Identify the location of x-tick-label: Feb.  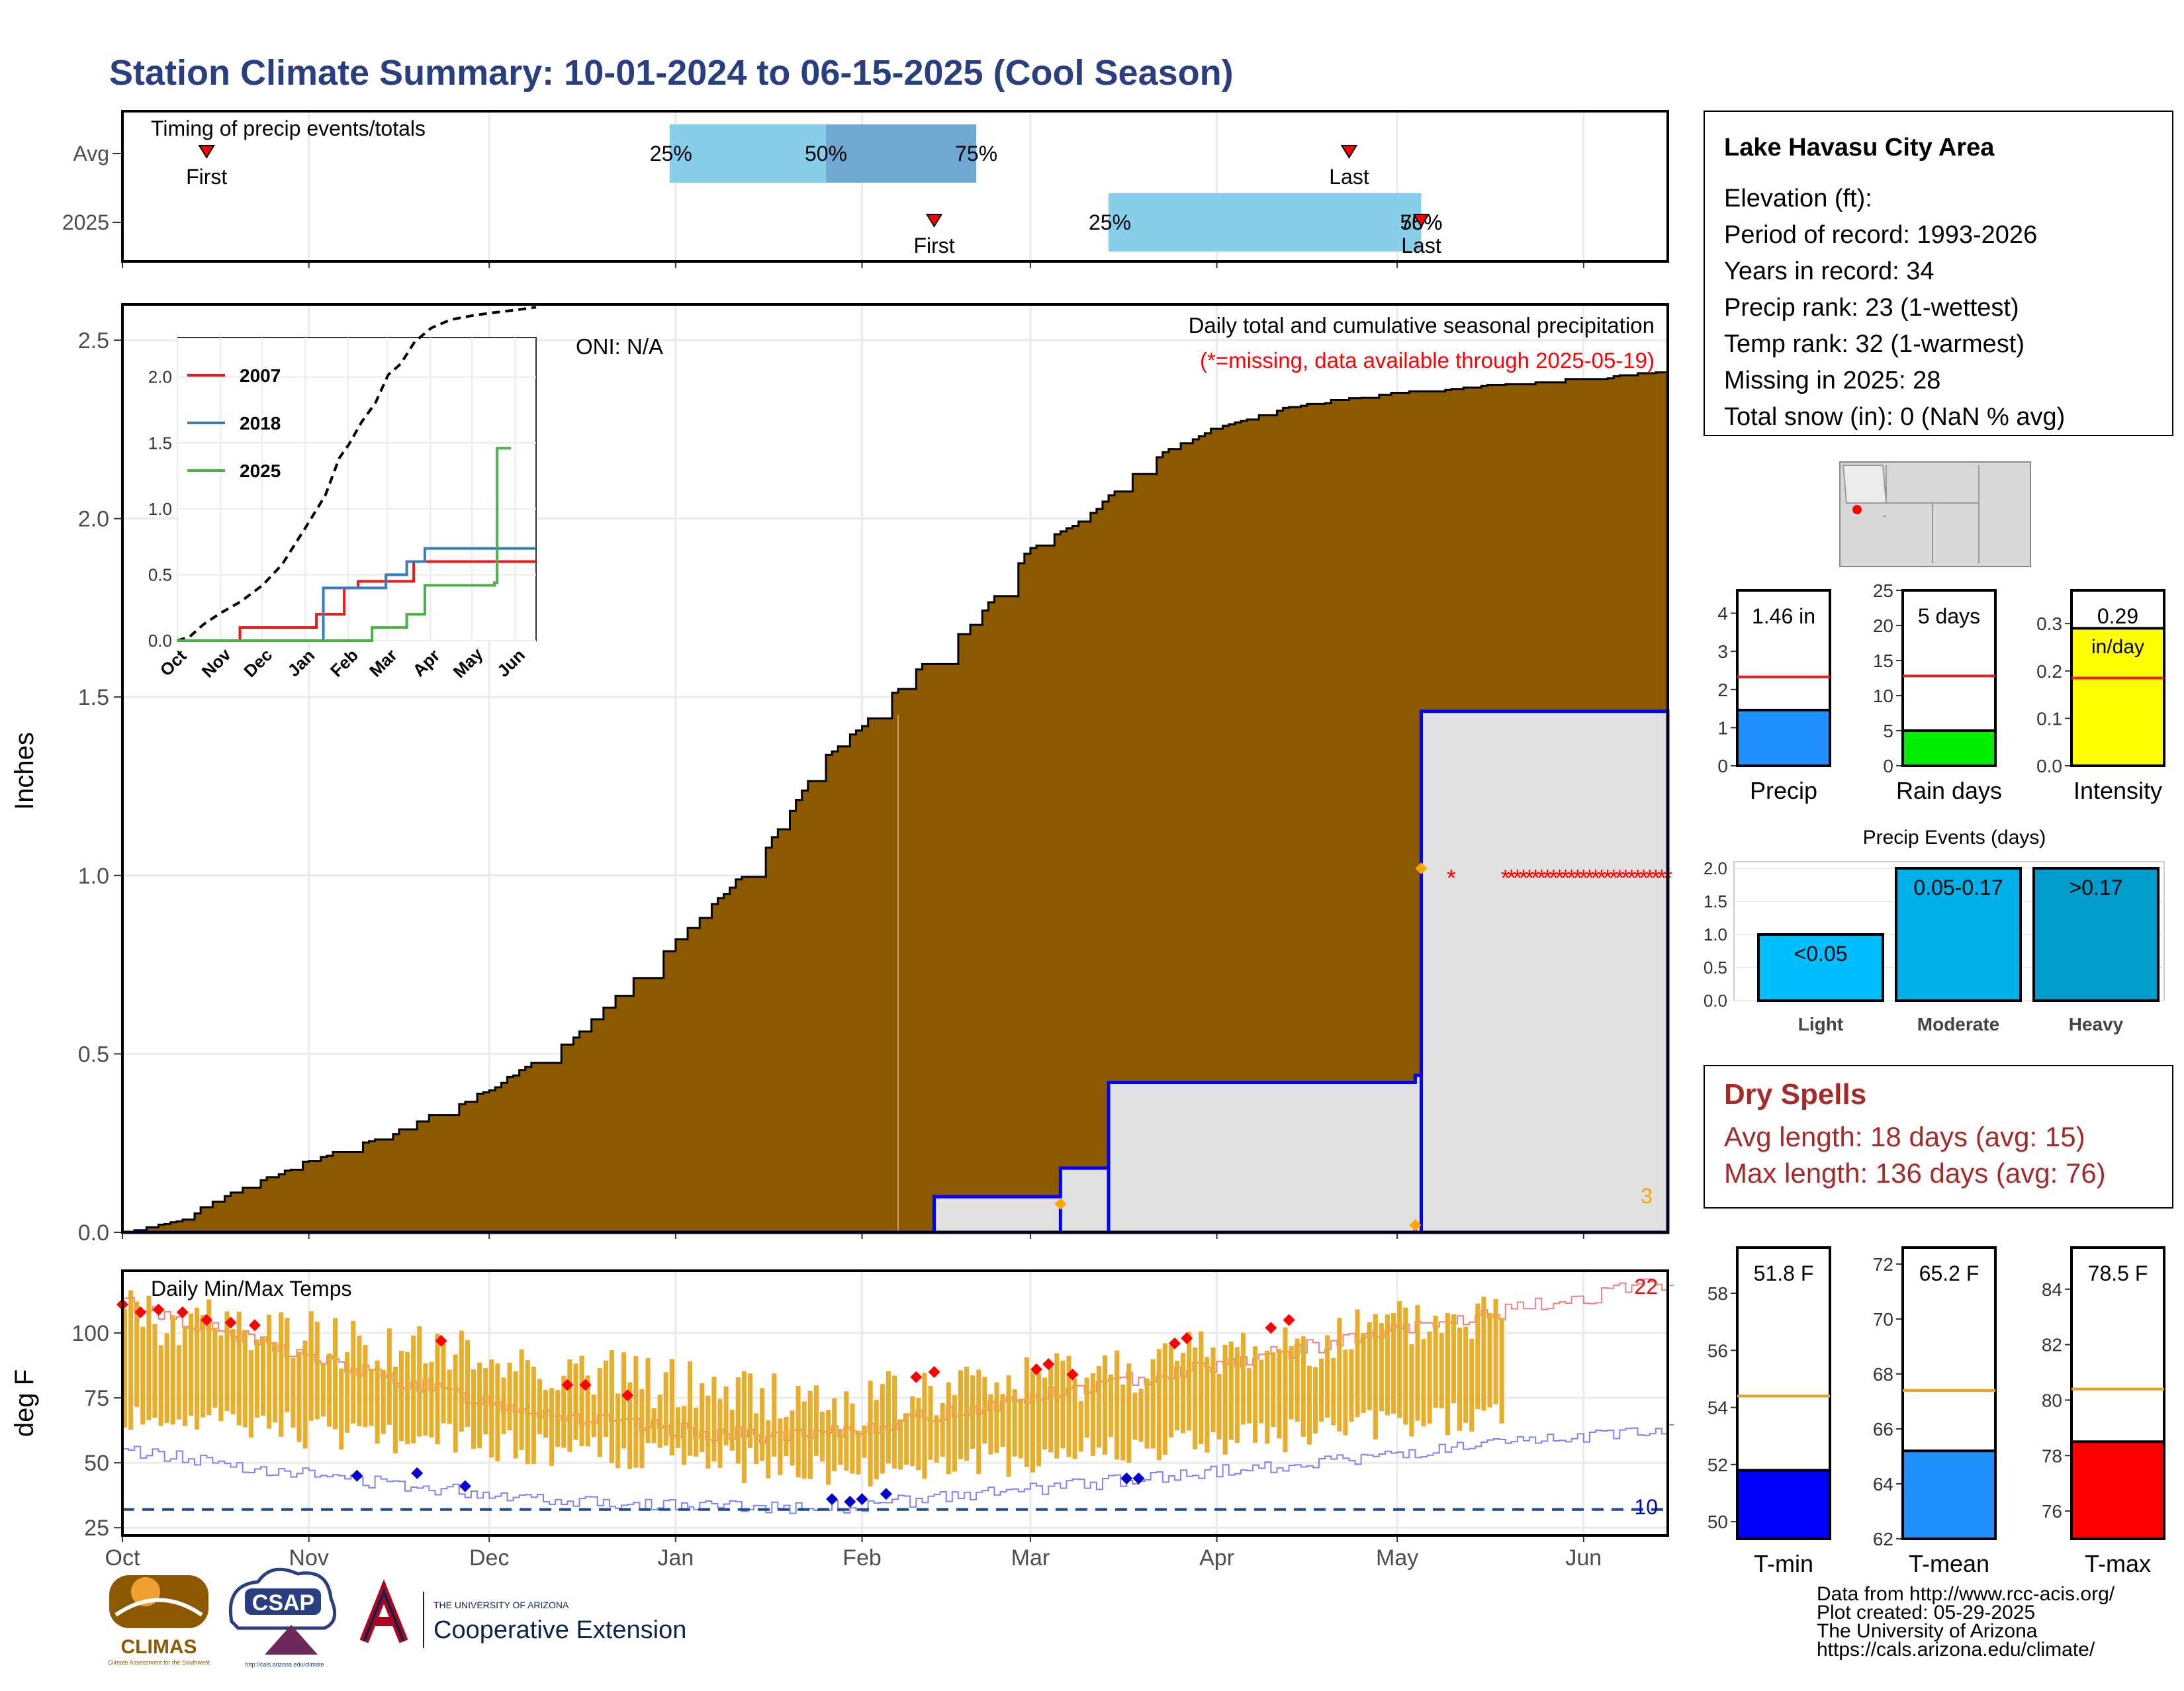
(862, 1558).